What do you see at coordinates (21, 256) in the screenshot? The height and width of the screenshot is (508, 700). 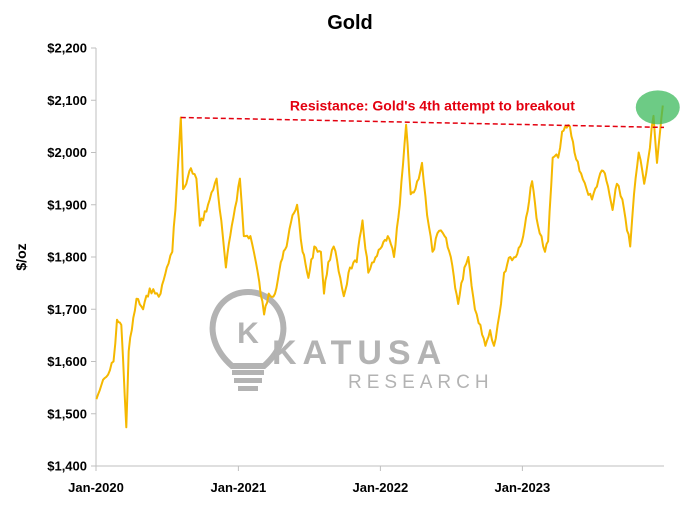 I see `y-axis-label: $/oz` at bounding box center [21, 256].